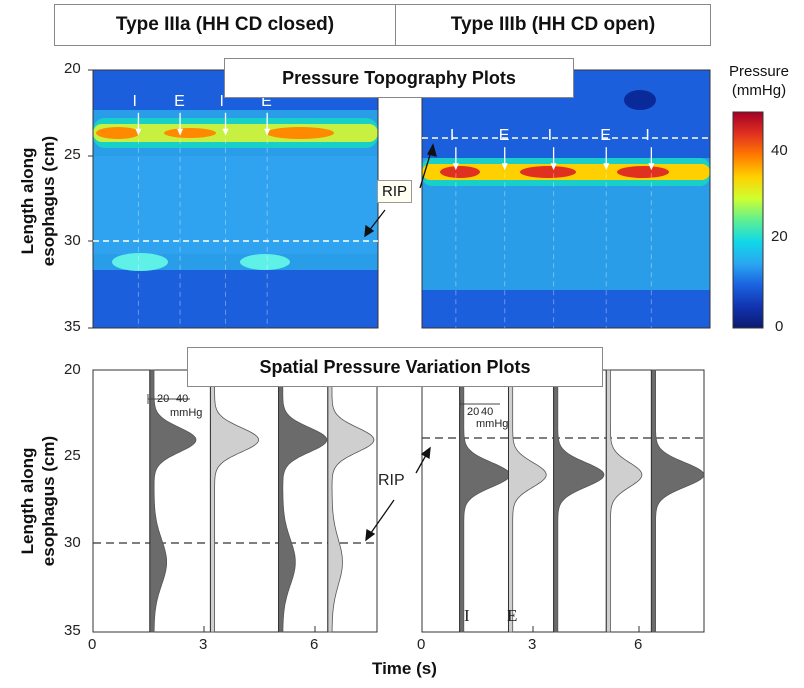 The image size is (804, 688). What do you see at coordinates (779, 150) in the screenshot?
I see `colorbar-tick-40: 40` at bounding box center [779, 150].